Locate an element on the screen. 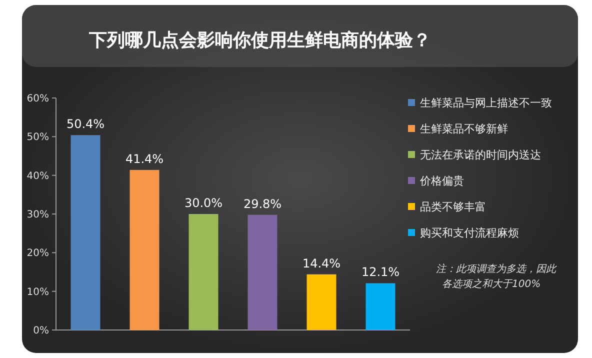 This screenshot has width=592, height=358. data-label: 14.4% is located at coordinates (321, 263).